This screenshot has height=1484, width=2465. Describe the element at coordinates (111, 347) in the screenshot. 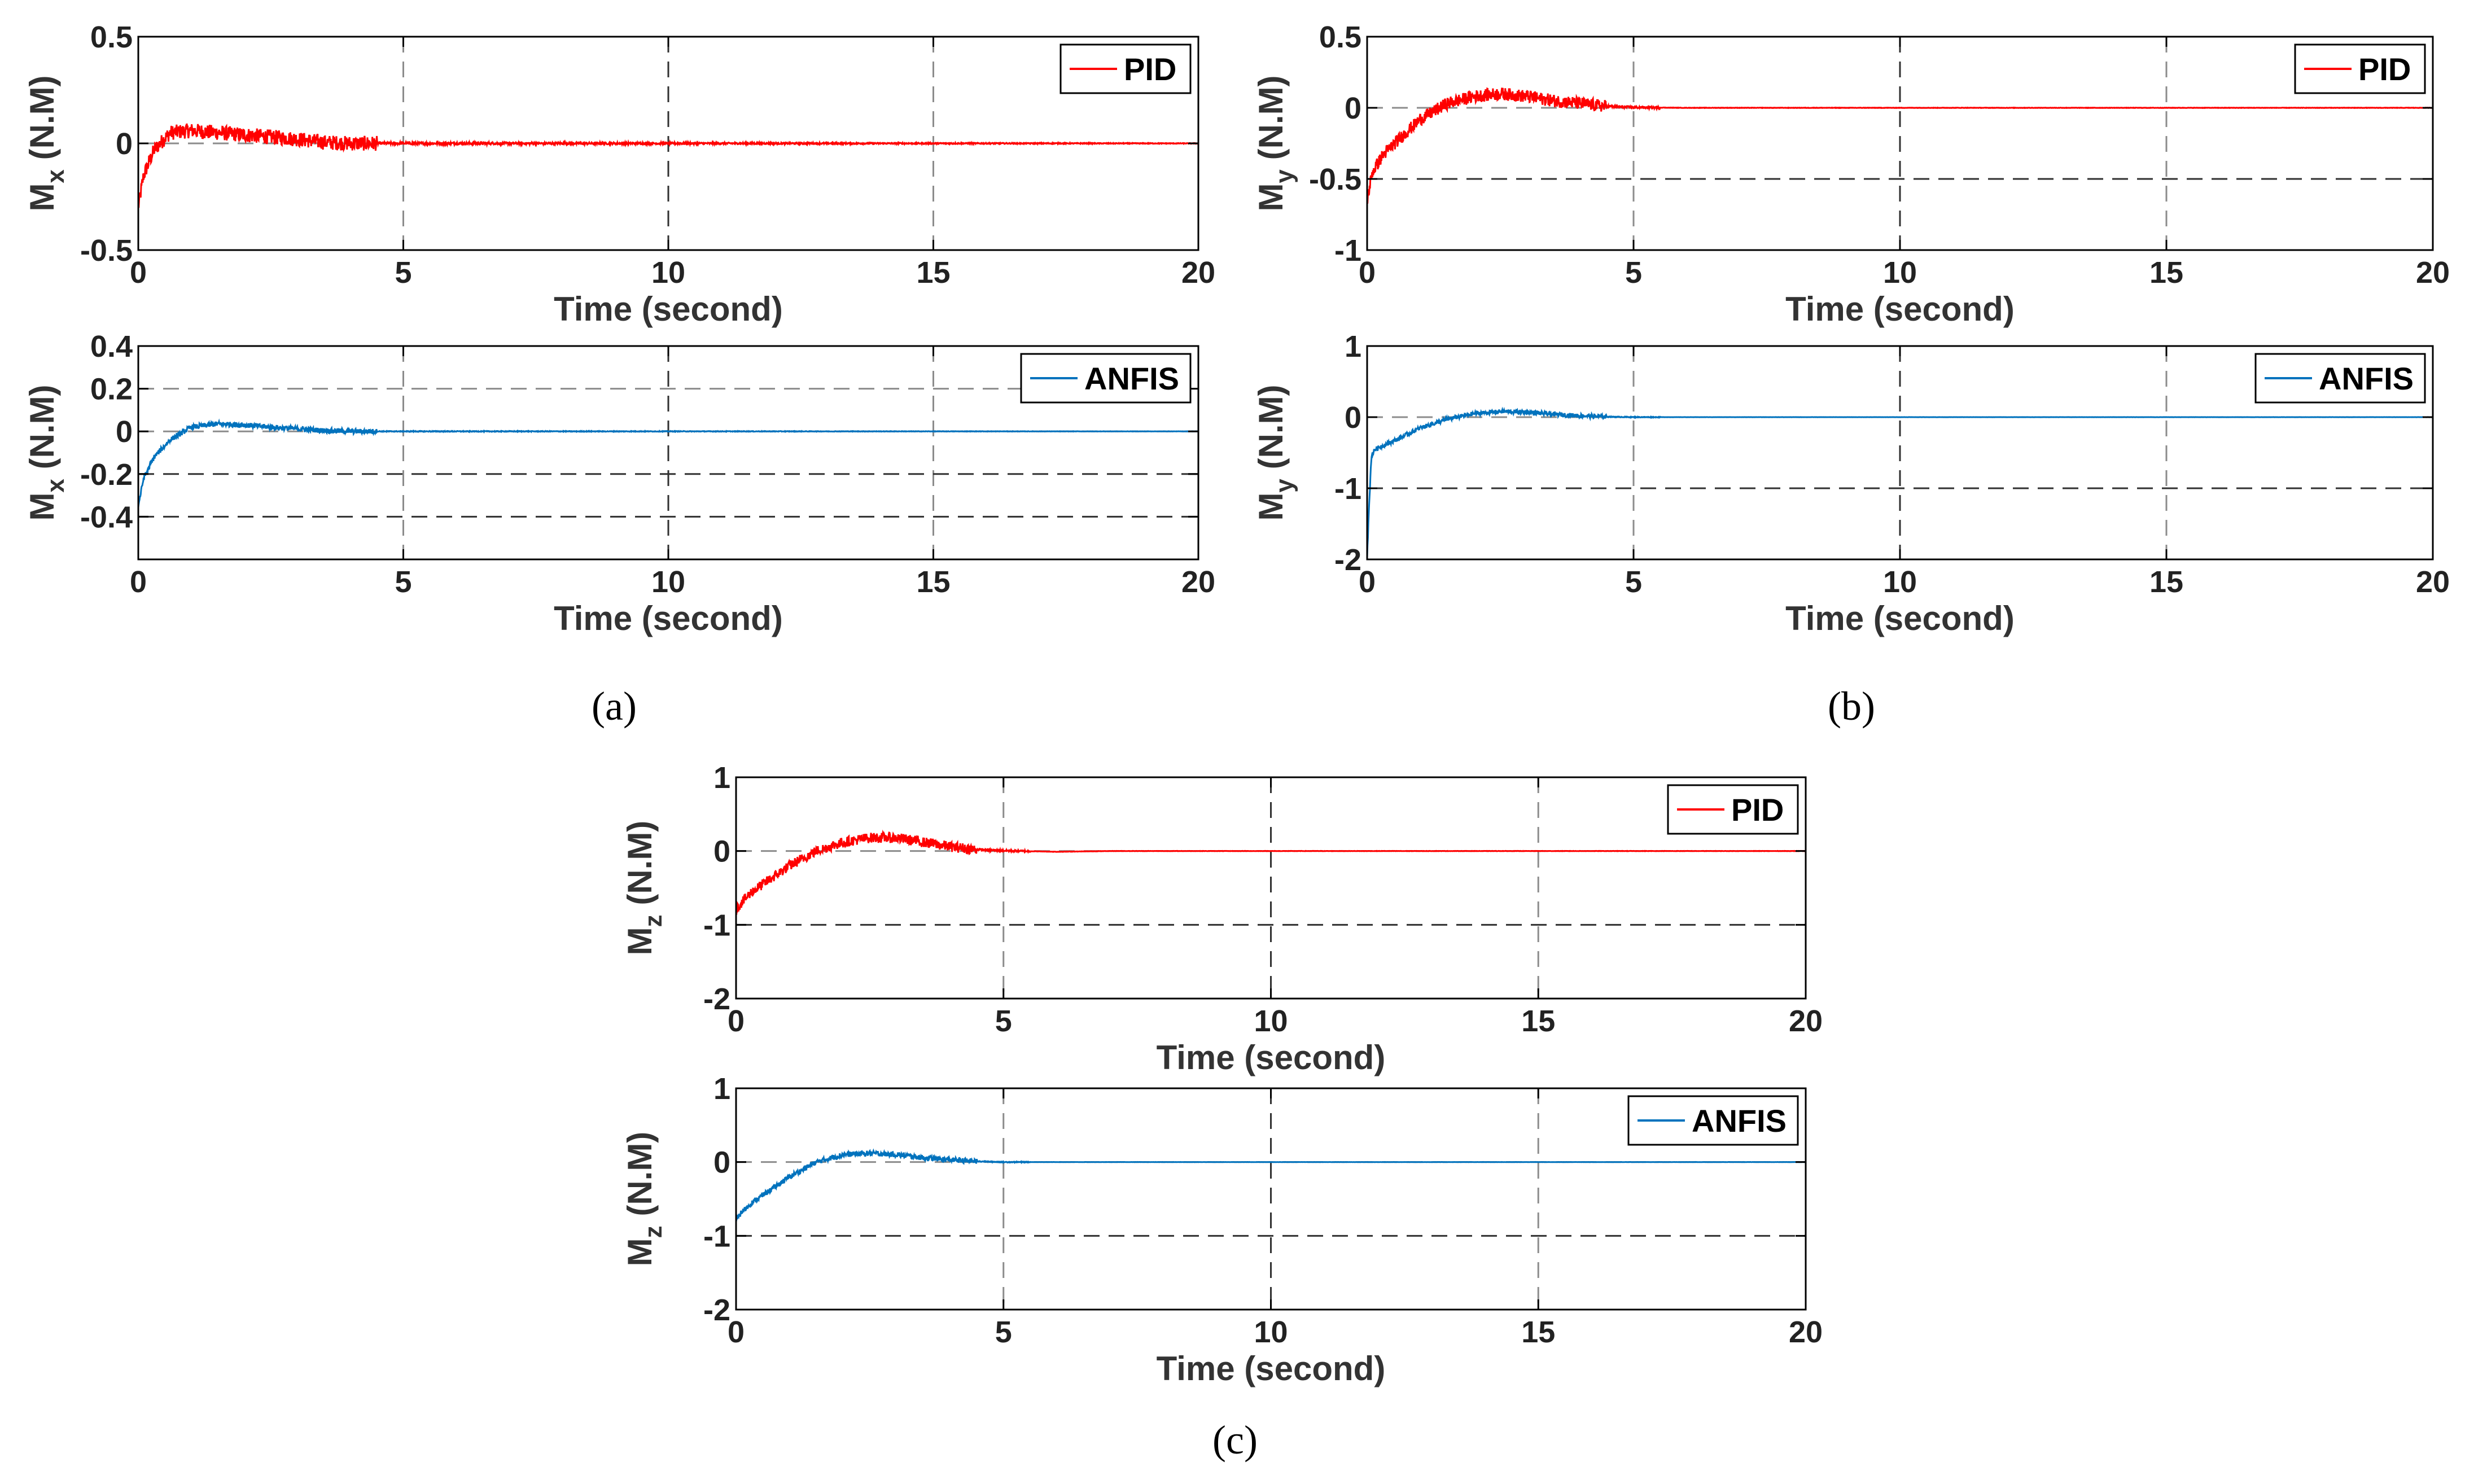

I see `y-tick-label: 0.4` at that location.